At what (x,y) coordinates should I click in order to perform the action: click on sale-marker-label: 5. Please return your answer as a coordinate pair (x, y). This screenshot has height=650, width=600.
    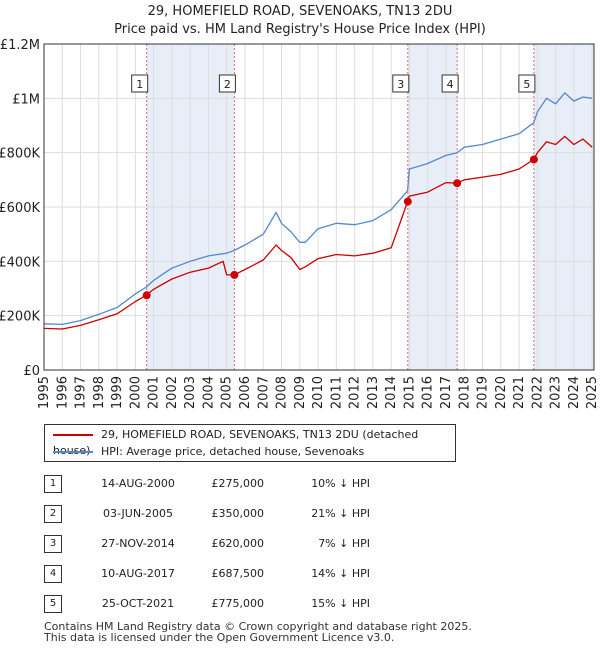
    Looking at the image, I should click on (526, 84).